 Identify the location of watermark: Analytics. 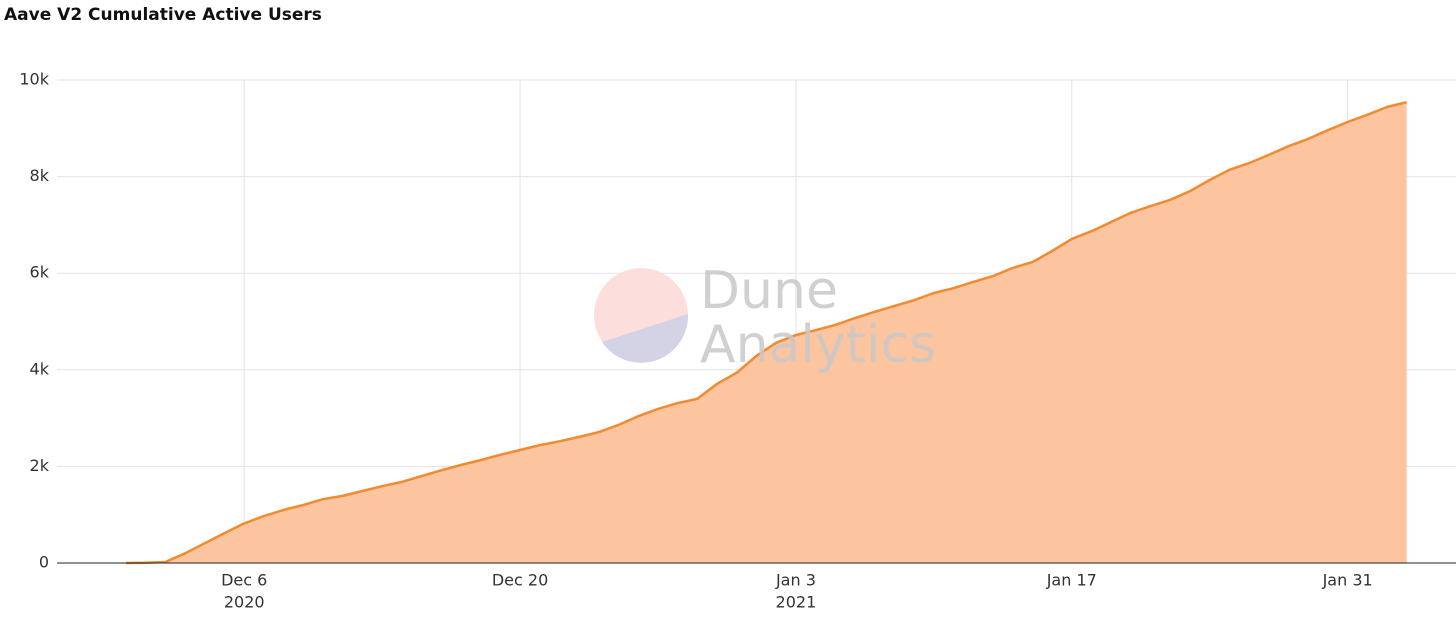
(818, 345).